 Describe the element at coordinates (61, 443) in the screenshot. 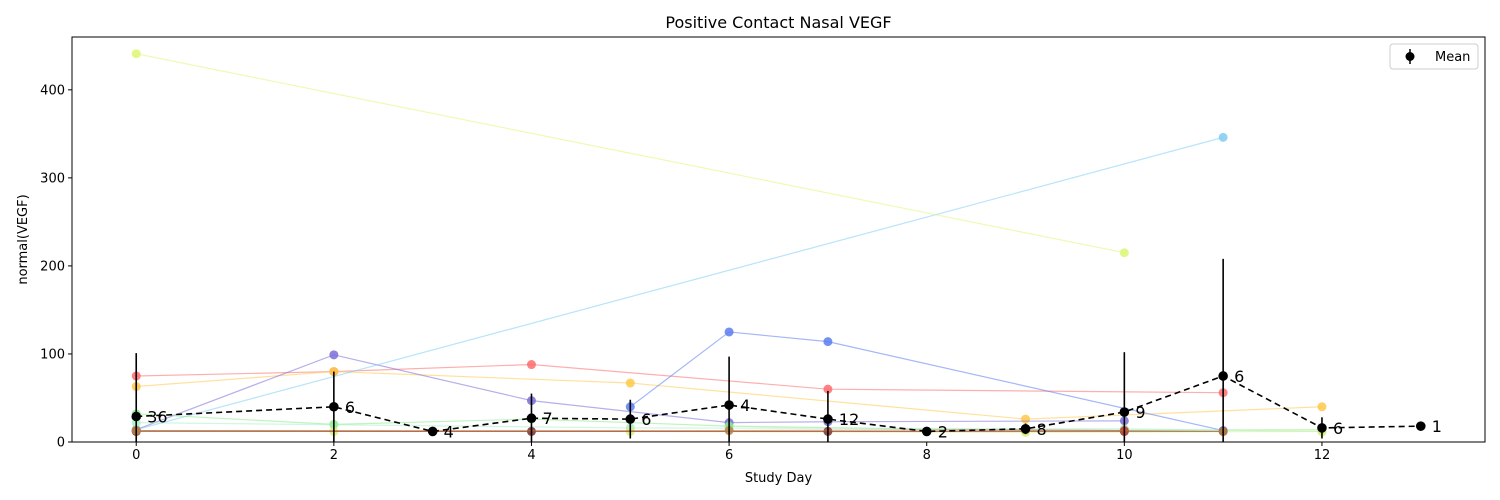

I see `y-tick-label: 0` at that location.